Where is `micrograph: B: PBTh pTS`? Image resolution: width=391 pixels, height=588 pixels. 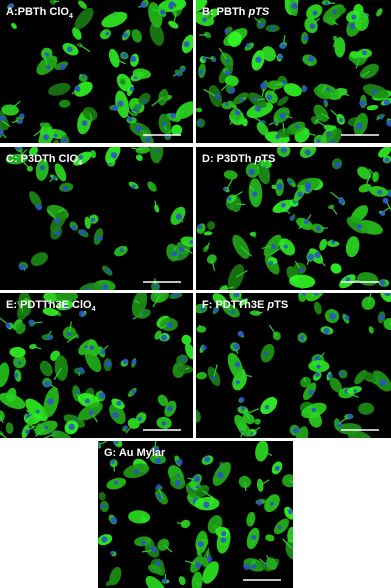 micrograph: B: PBTh pTS is located at coordinates (293, 71).